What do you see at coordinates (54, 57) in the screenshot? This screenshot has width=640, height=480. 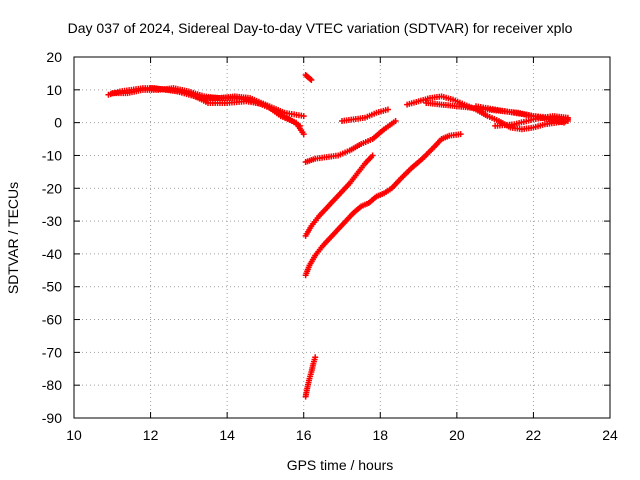 I see `y-tick-label: 20` at bounding box center [54, 57].